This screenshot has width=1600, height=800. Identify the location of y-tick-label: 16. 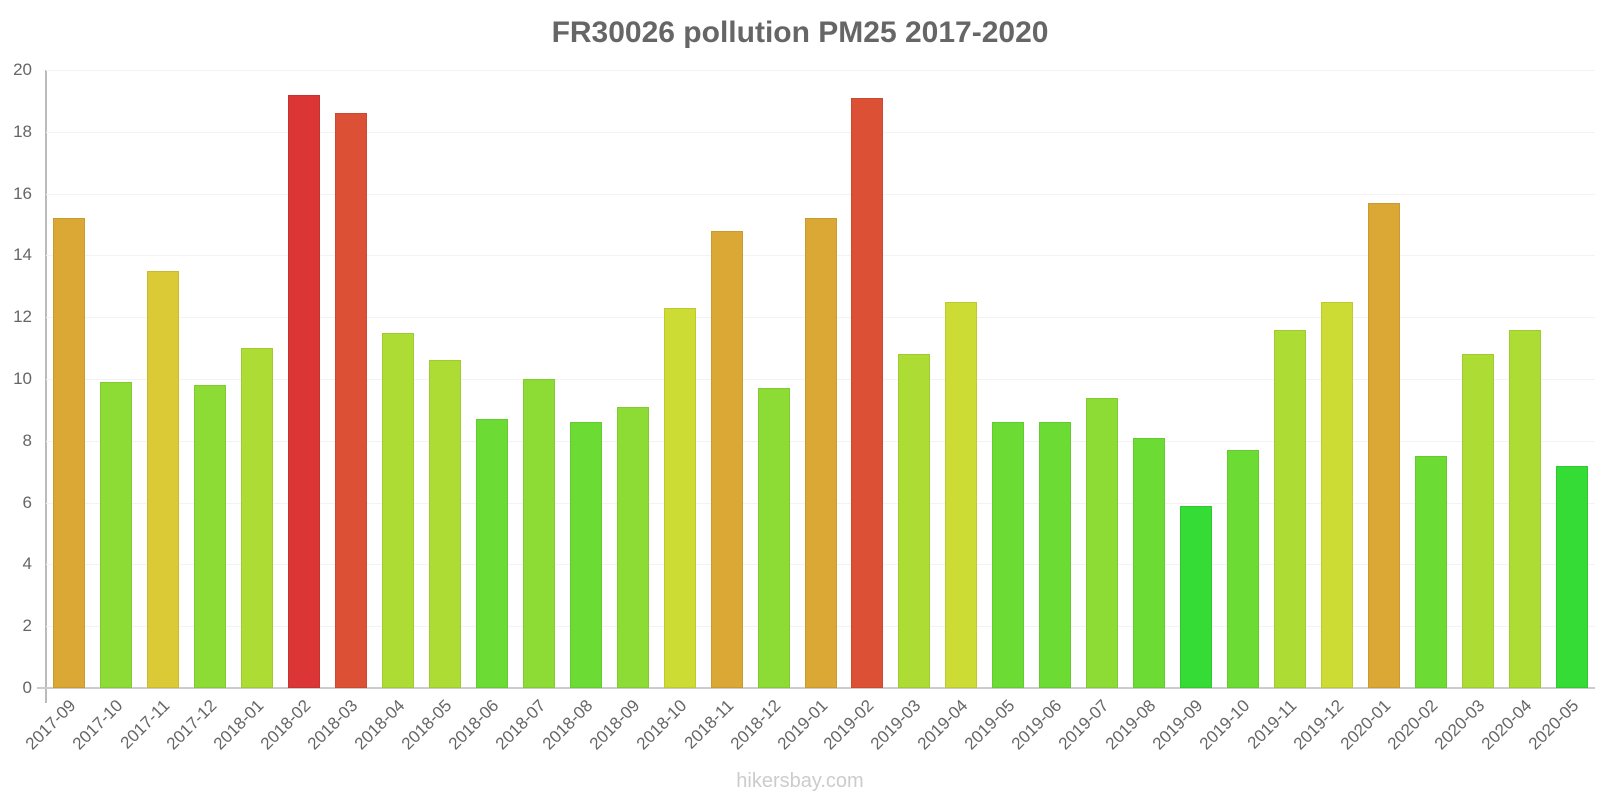
(22, 193).